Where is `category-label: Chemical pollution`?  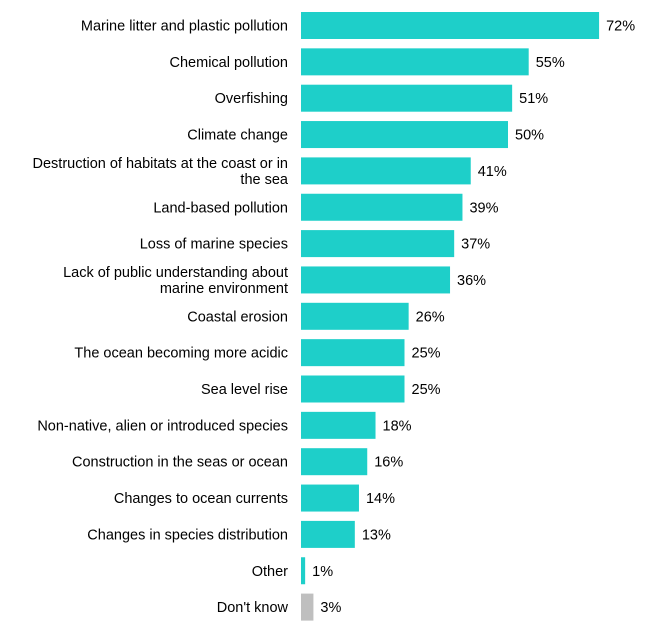 category-label: Chemical pollution is located at coordinates (229, 63).